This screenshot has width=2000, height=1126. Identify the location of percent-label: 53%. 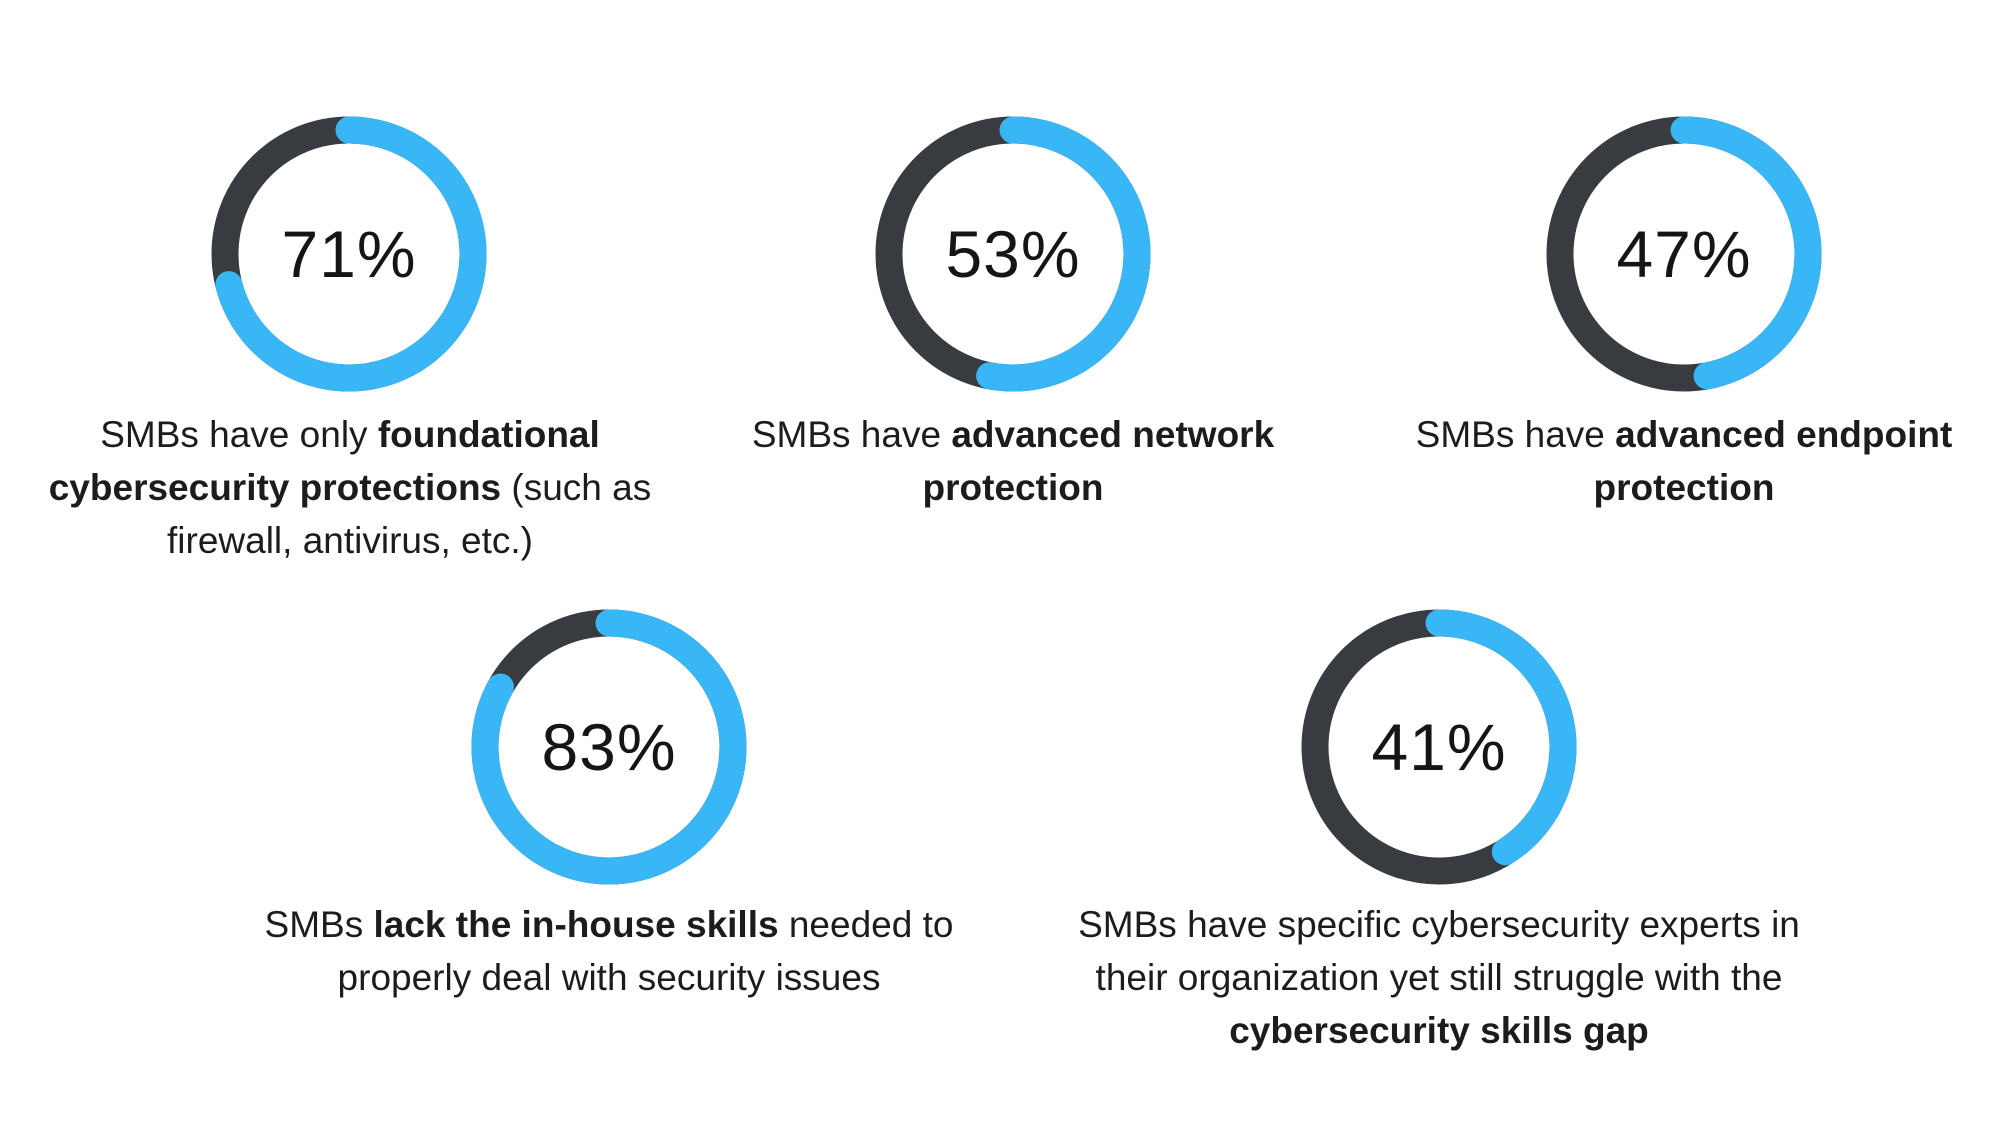
(1013, 254).